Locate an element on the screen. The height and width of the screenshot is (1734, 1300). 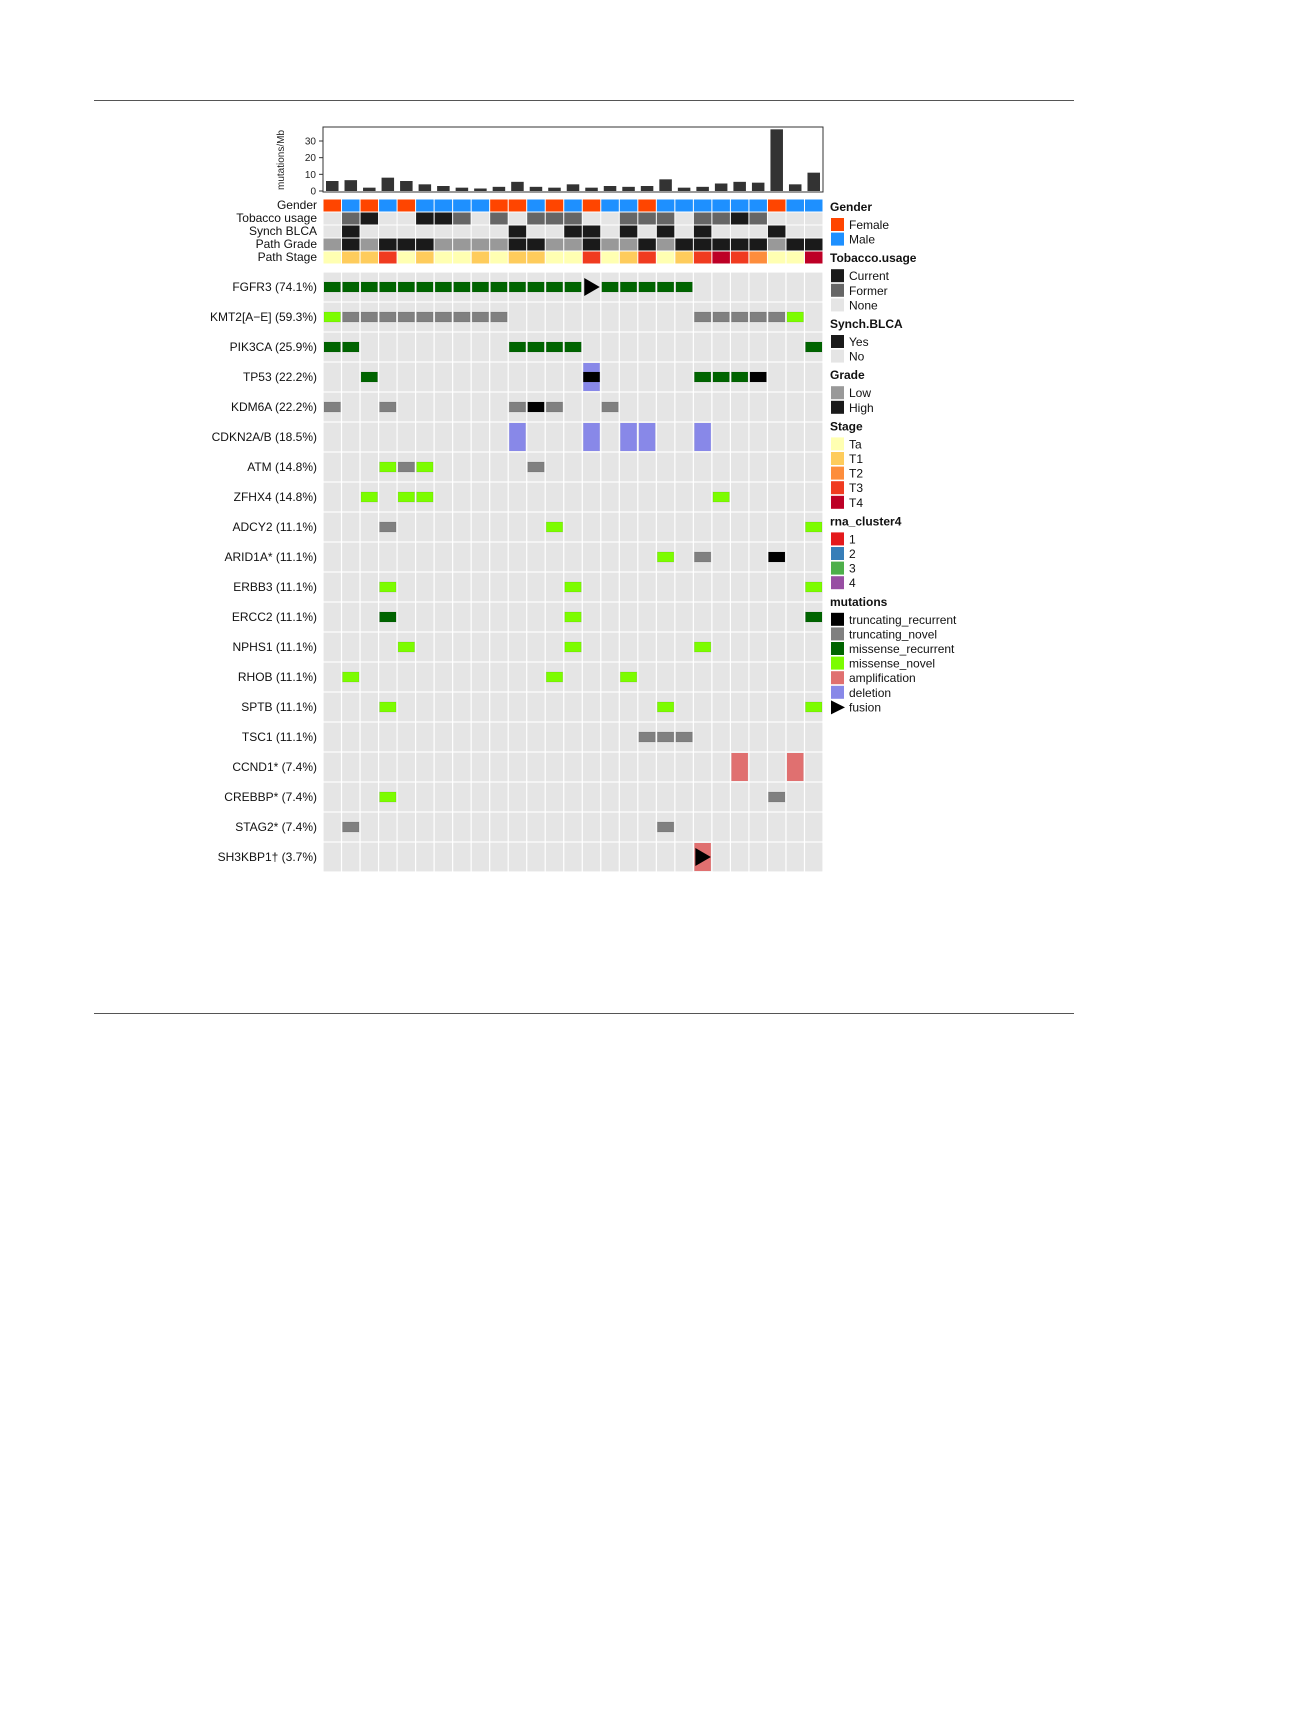
legend-item-label: Ta is located at coordinates (855, 444).